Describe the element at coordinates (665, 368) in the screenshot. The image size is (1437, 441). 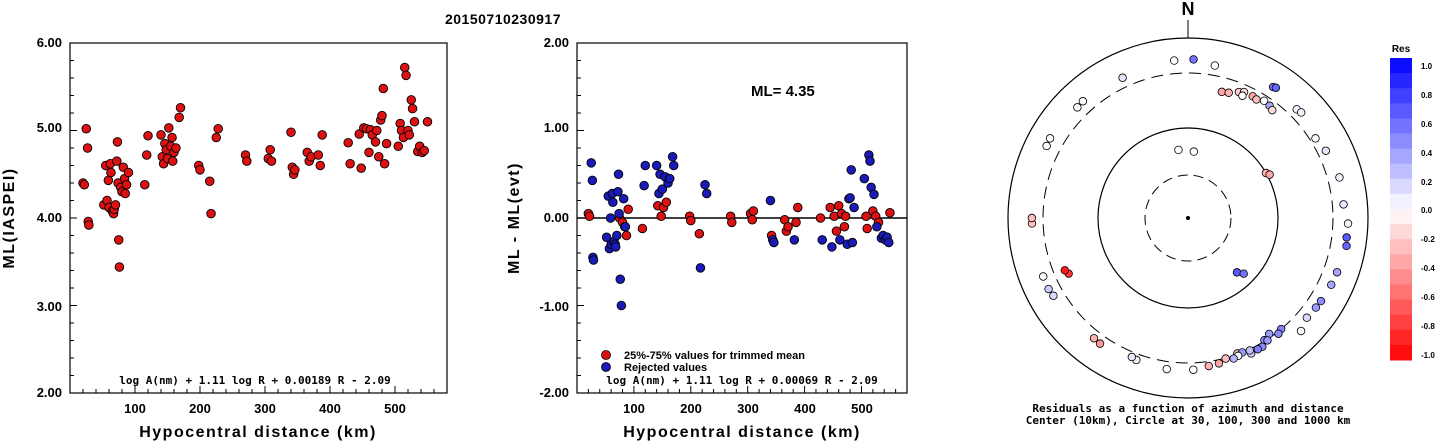
I see `legend-label-rejected: Rejected values` at that location.